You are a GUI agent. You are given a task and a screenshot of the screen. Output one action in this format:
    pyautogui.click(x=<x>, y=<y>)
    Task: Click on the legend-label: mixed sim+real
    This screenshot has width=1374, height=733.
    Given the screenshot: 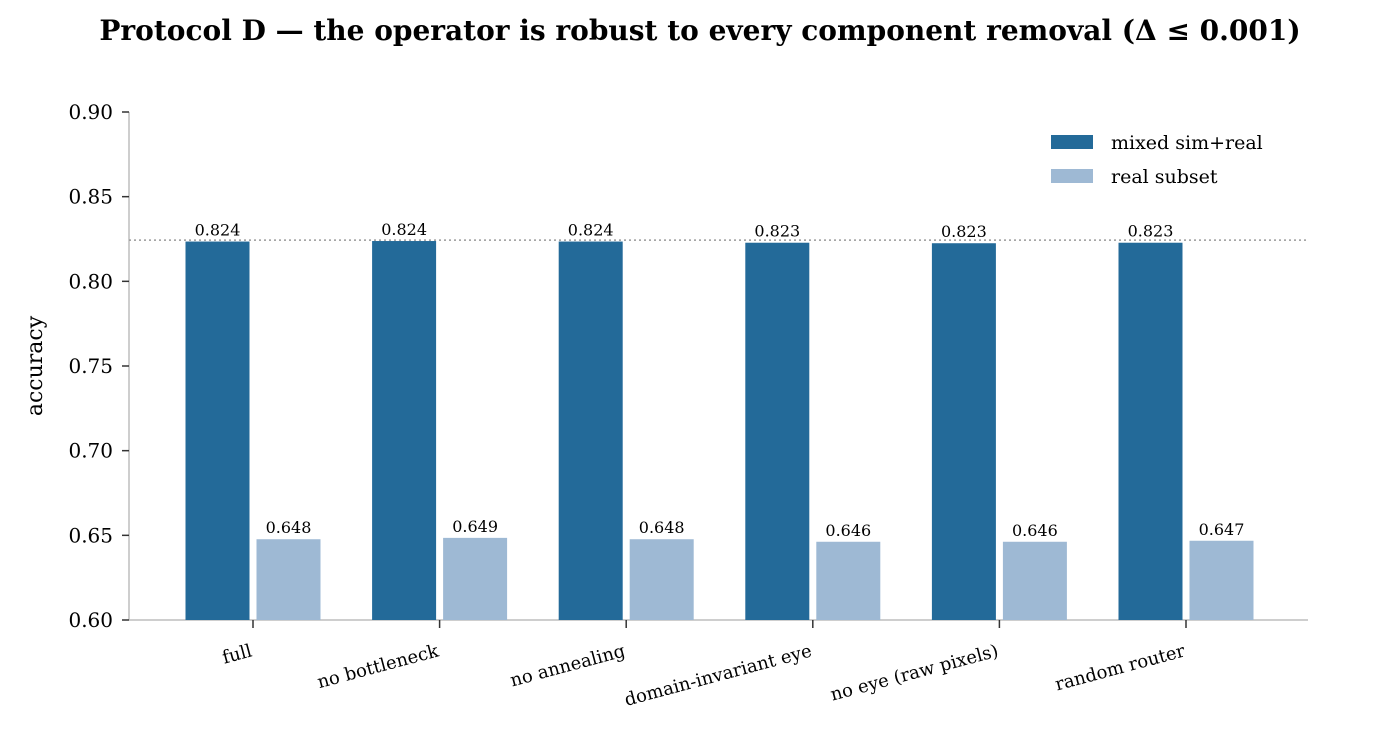 What is the action you would take?
    pyautogui.click(x=1187, y=143)
    